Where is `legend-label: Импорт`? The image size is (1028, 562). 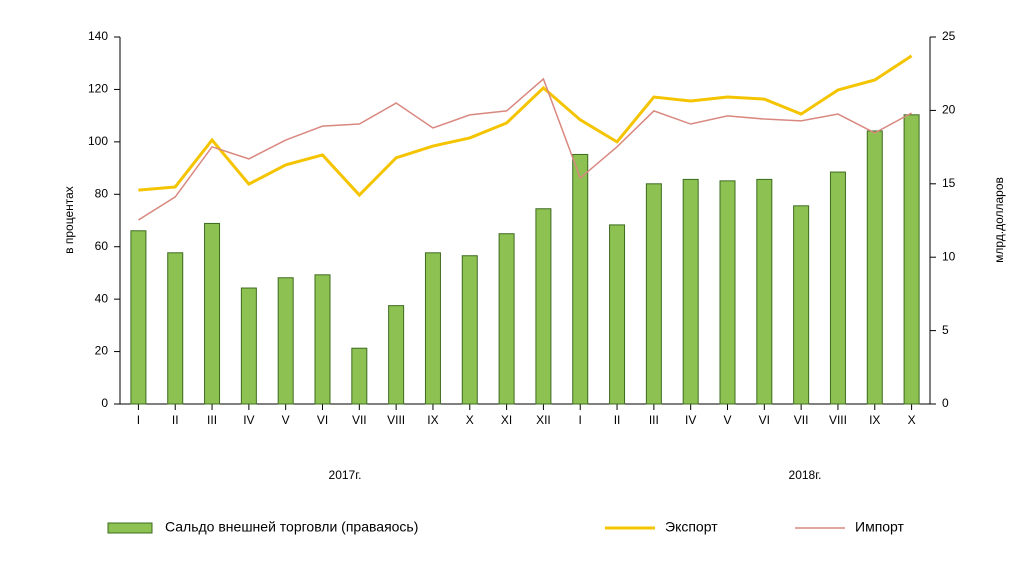 legend-label: Импорт is located at coordinates (880, 527).